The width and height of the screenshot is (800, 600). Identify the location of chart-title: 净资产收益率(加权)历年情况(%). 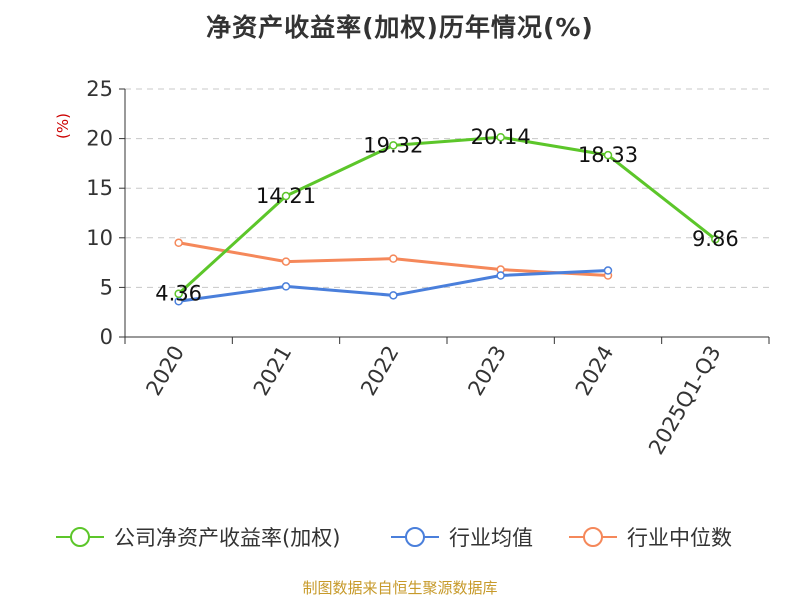
(400, 27).